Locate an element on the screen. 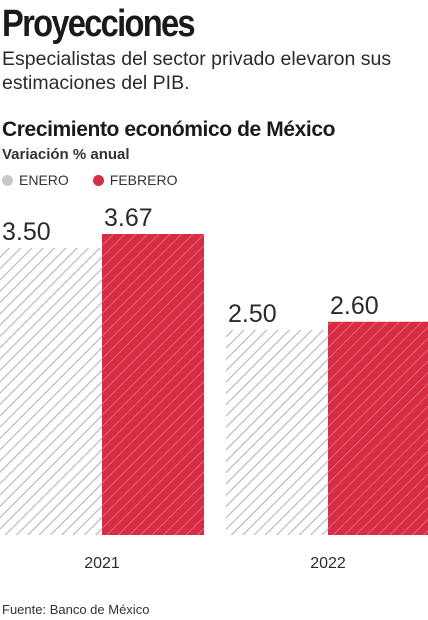 This screenshot has height=620, width=428. source-note: Fuente: Banco de México is located at coordinates (76, 609).